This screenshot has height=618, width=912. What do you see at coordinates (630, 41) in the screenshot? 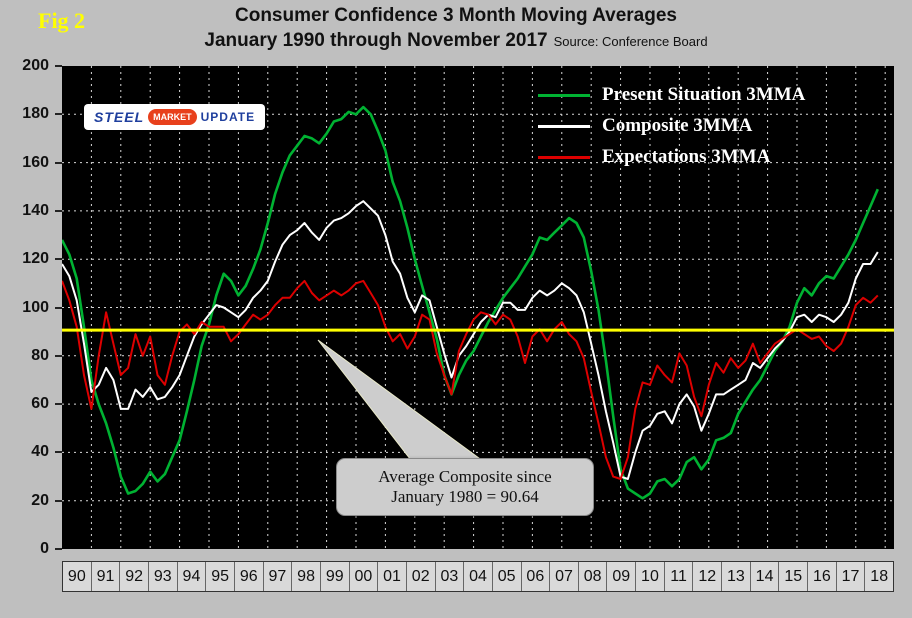
I see `chart-source: Source: Conference Board` at bounding box center [630, 41].